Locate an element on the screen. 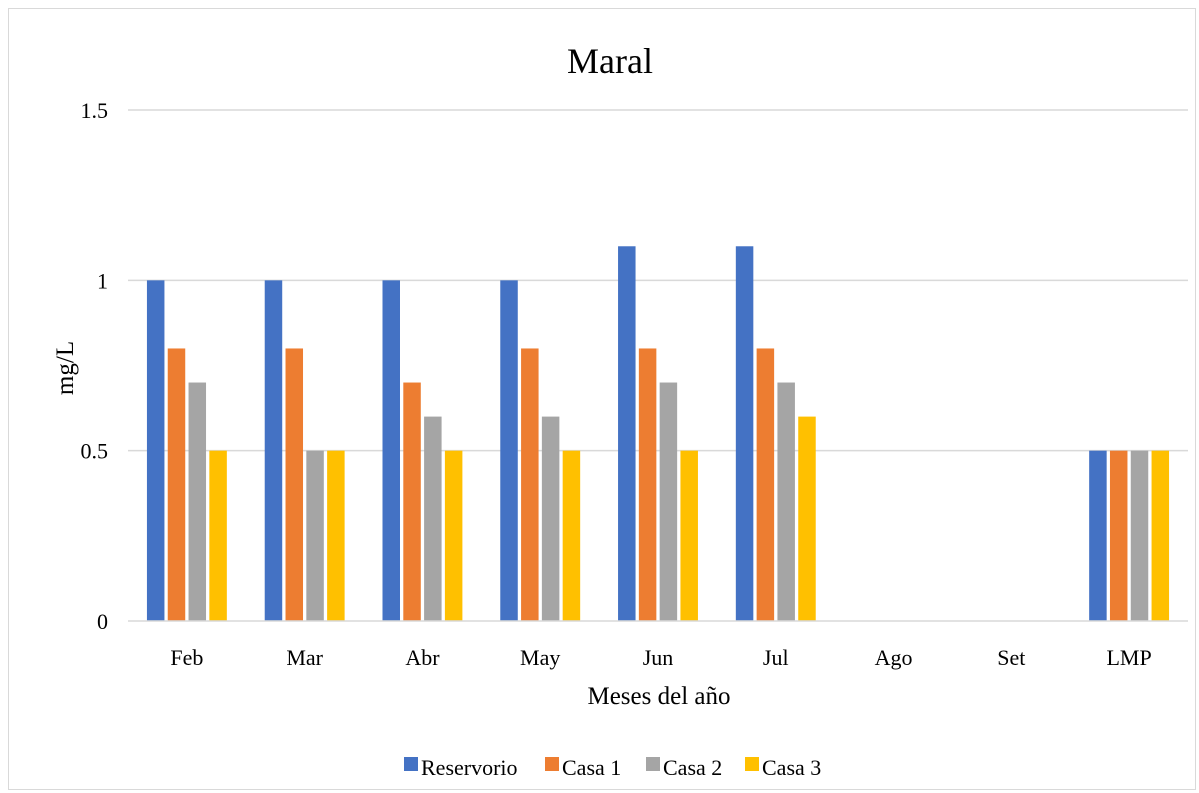 The image size is (1199, 793). x-axis-ticks: Feb Mar Abr May Jun Jul Ago Set LMP is located at coordinates (660, 657).